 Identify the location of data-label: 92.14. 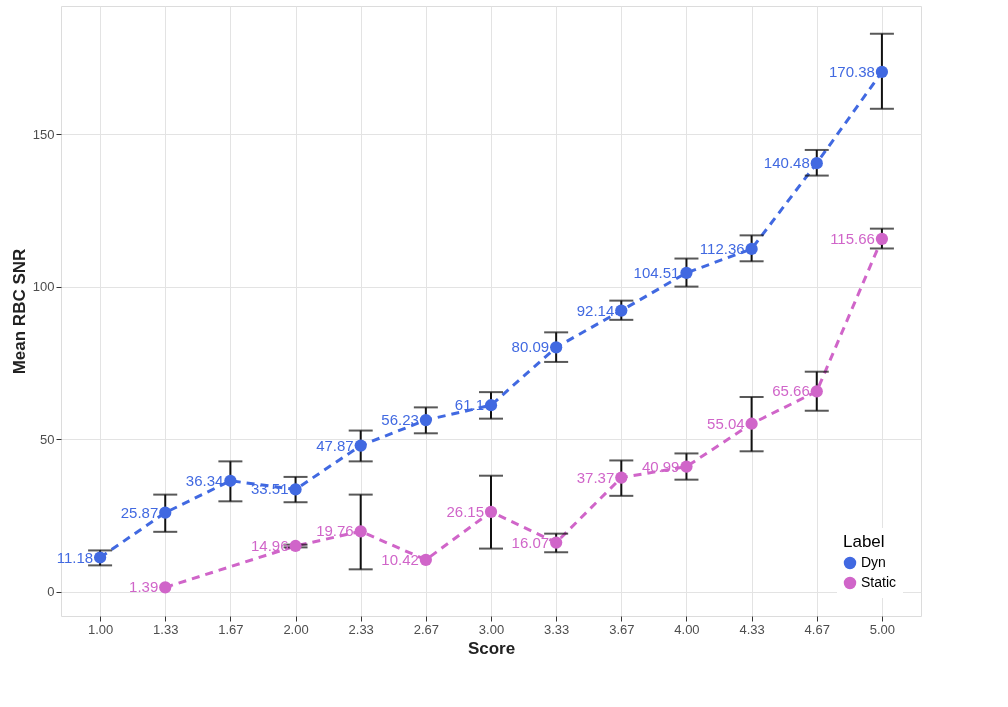
(595, 310).